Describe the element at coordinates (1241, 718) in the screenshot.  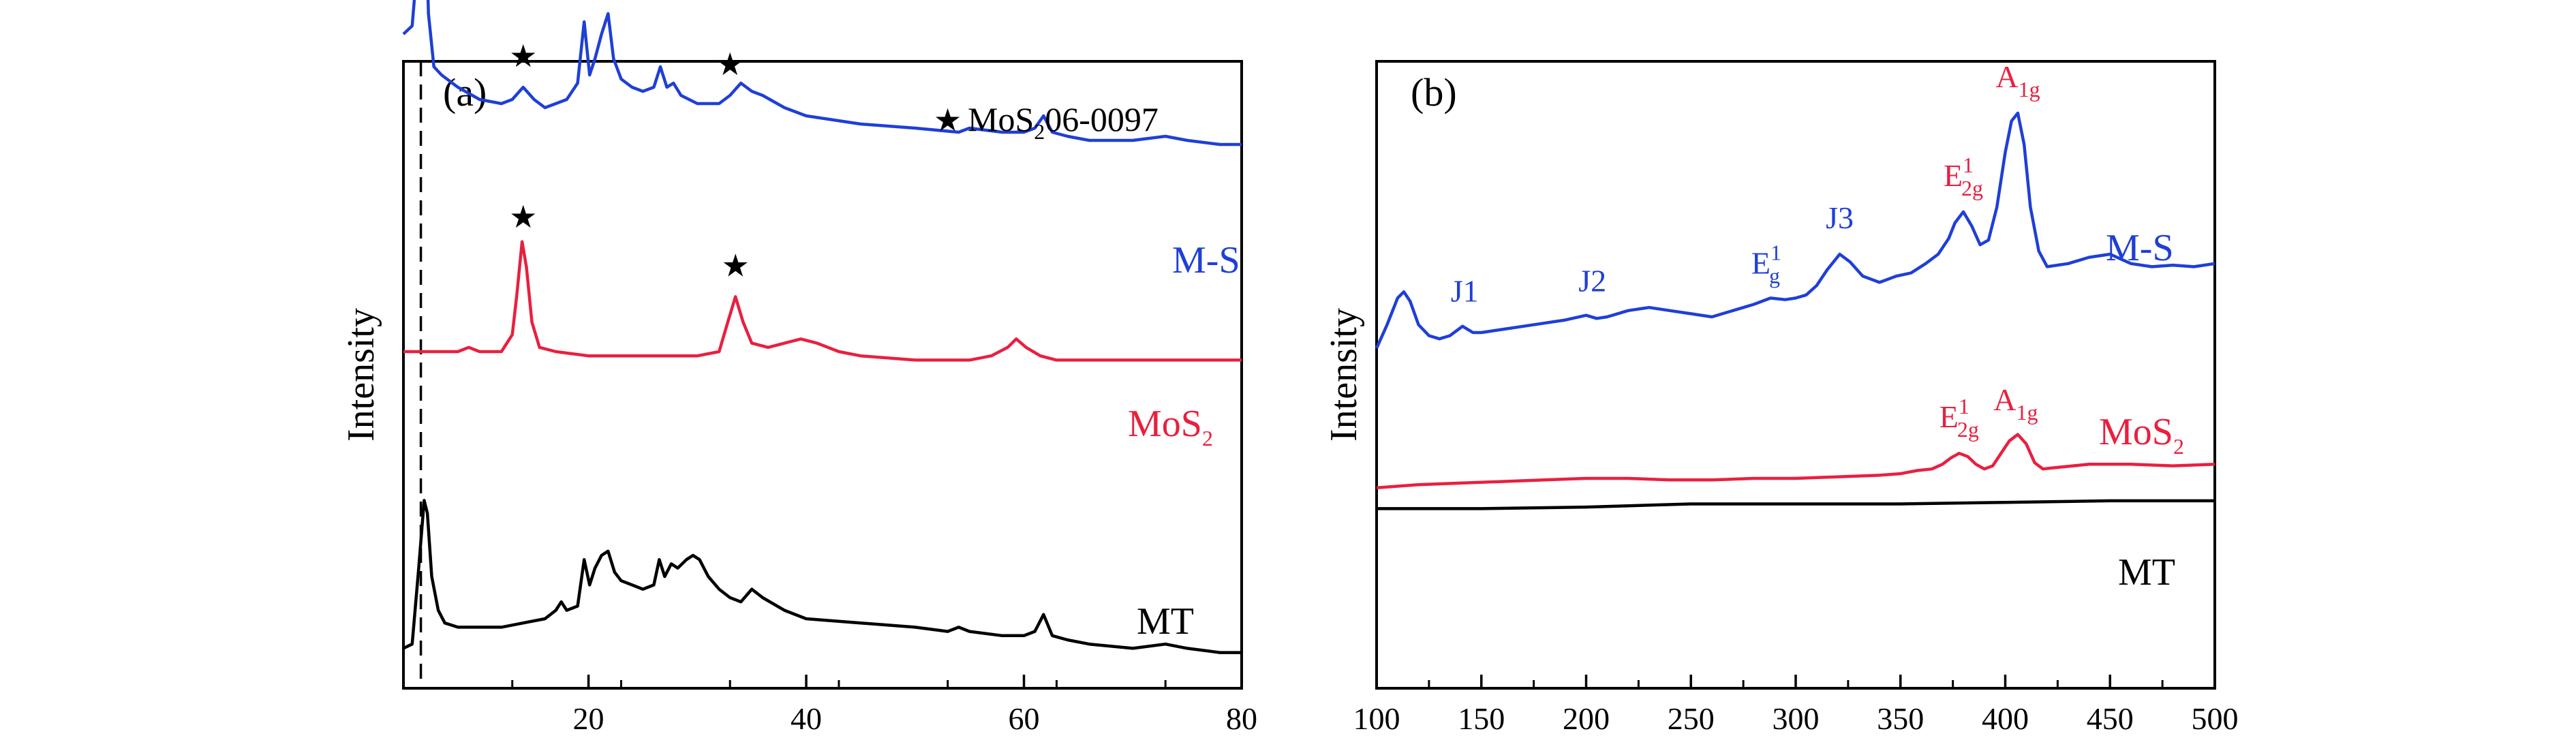
I see `x-tick-label: 80` at that location.